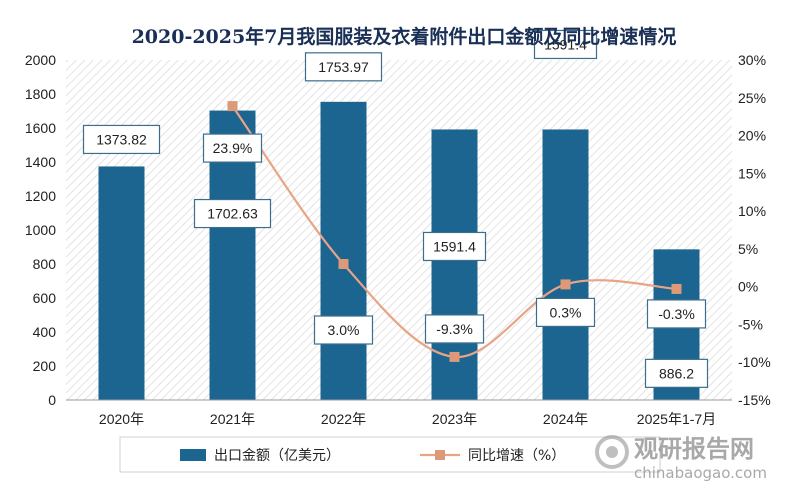 This screenshot has width=808, height=500. I want to click on bar-value-label-3-text: 1591.4, so click(454, 246).